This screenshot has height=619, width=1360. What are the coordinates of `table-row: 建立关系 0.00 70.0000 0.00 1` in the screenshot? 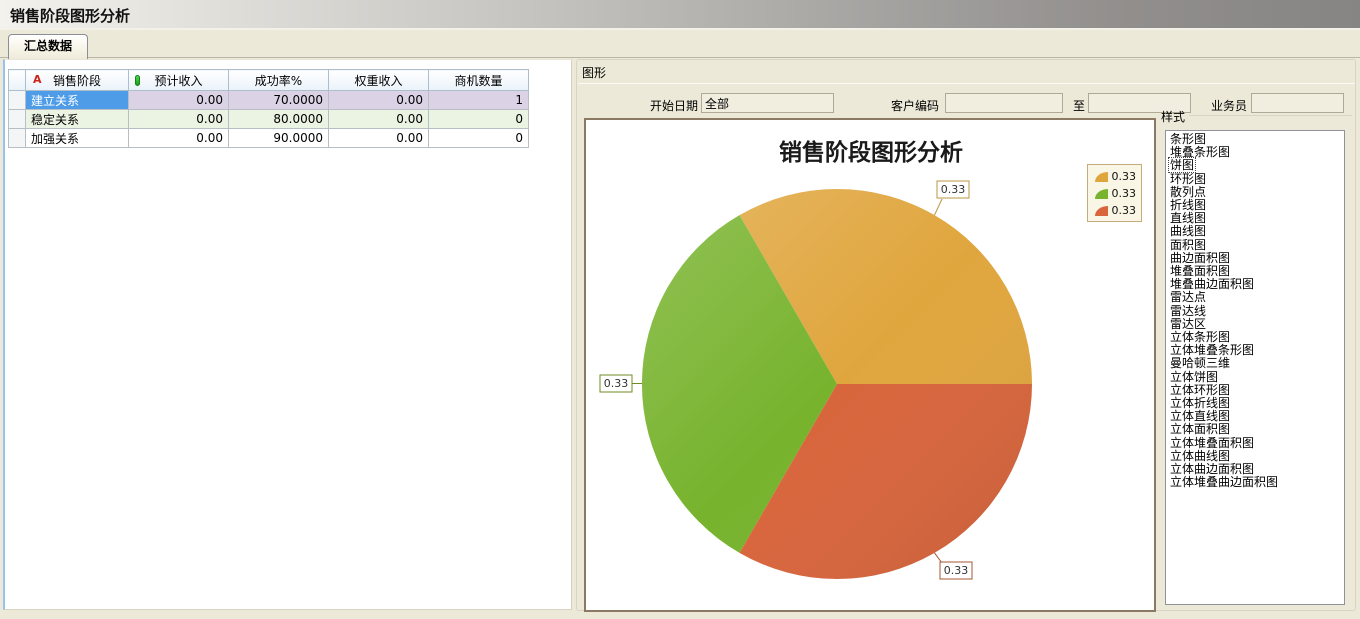 It's located at (268, 100).